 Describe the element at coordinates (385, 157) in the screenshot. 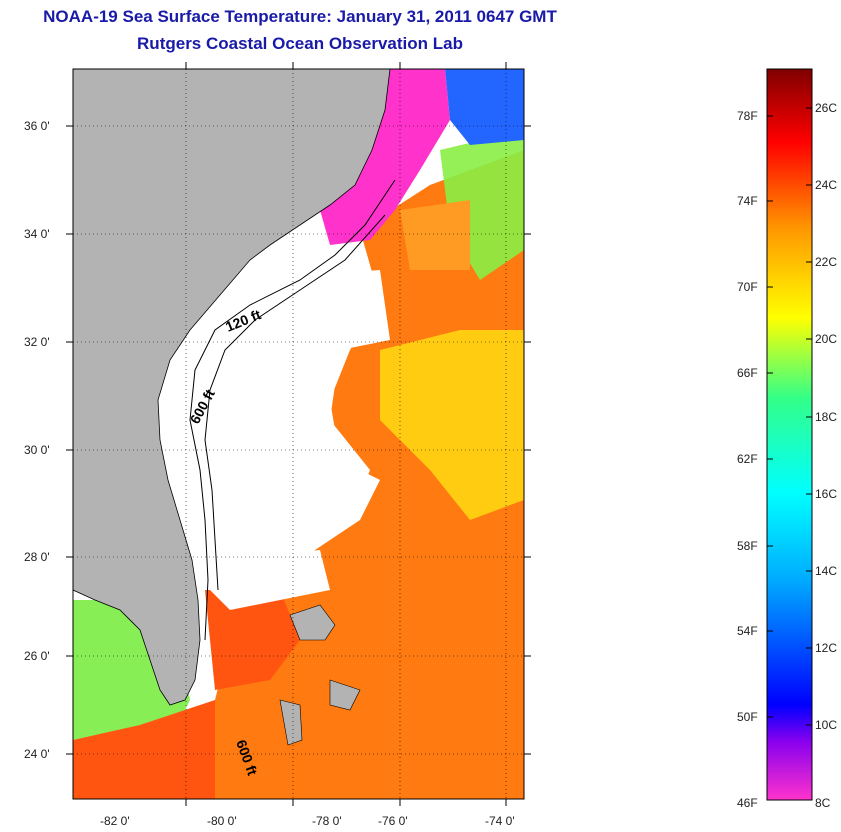

I see `cold-shelf-water` at that location.